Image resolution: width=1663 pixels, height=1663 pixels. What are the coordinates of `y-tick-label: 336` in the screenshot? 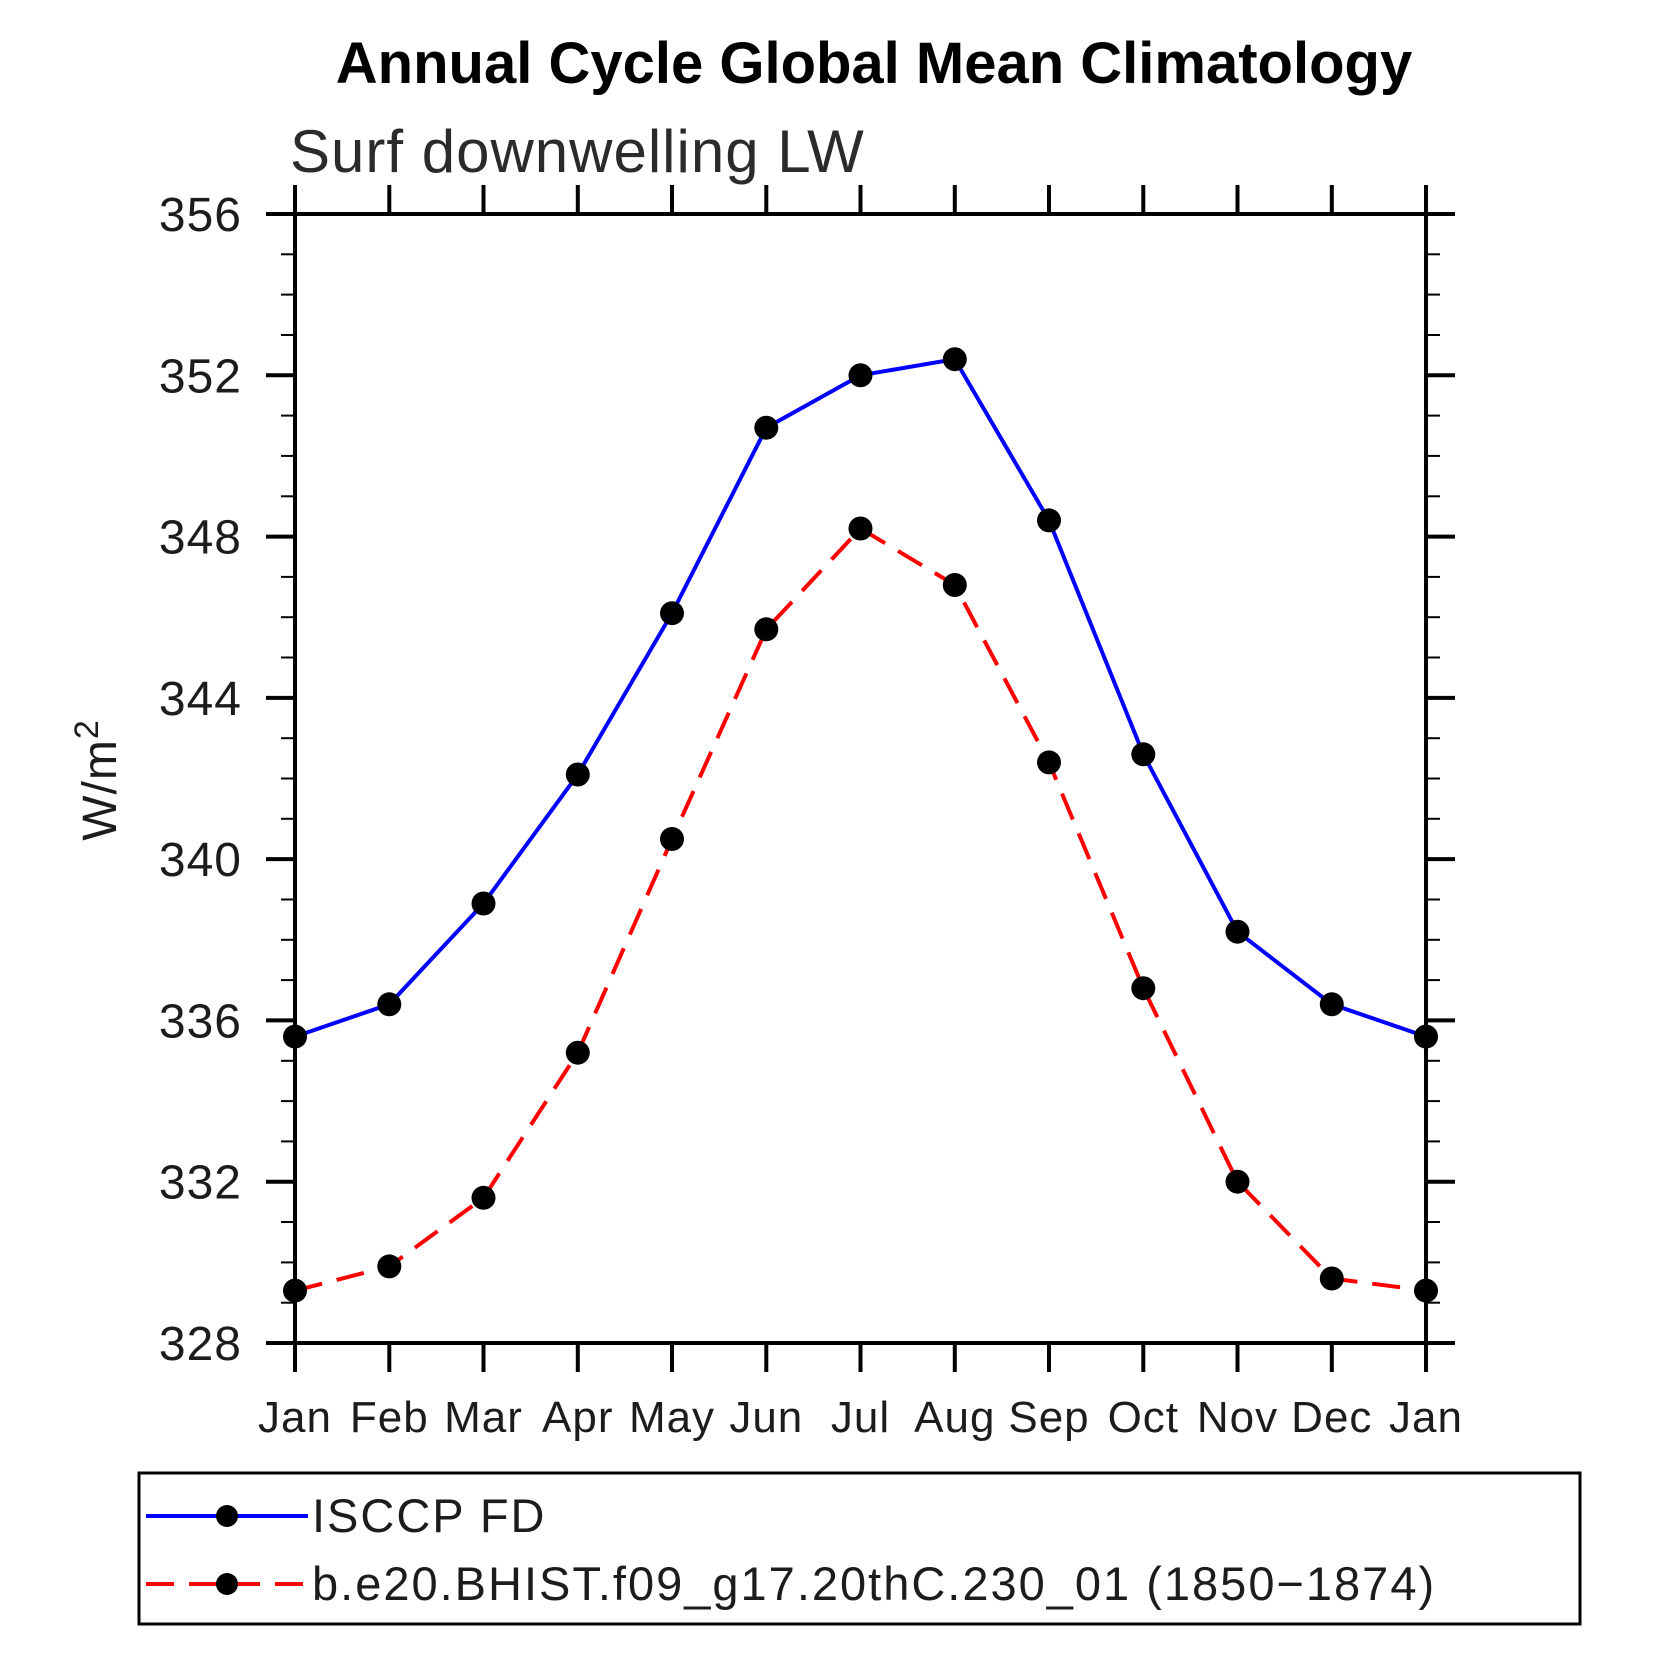 It's located at (200, 1021).